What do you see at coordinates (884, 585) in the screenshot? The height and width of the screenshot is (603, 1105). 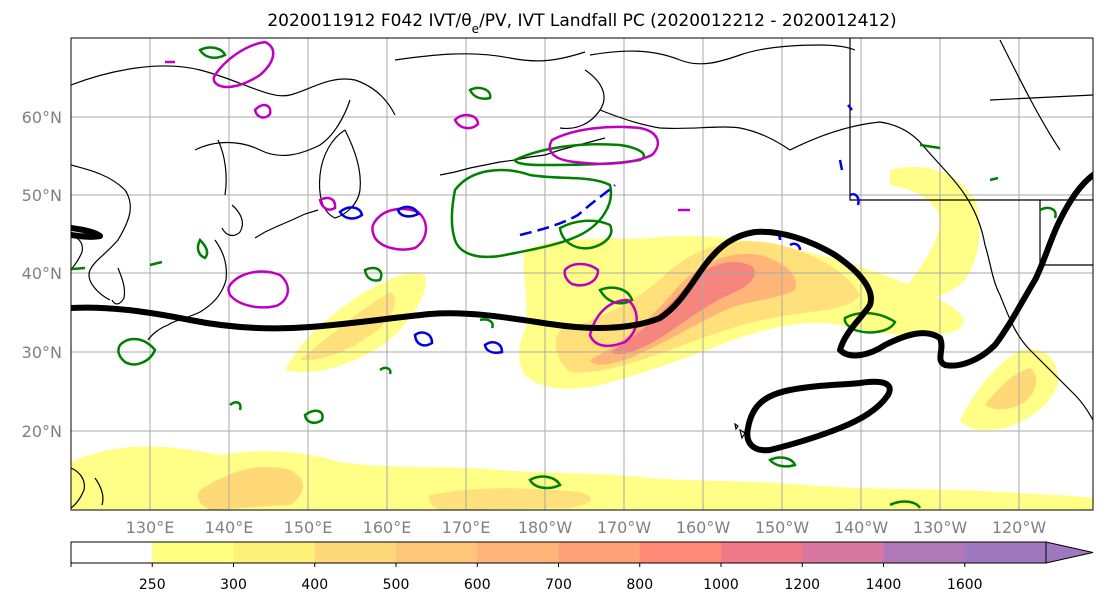 I see `colorbar-tick-label: 1400` at bounding box center [884, 585].